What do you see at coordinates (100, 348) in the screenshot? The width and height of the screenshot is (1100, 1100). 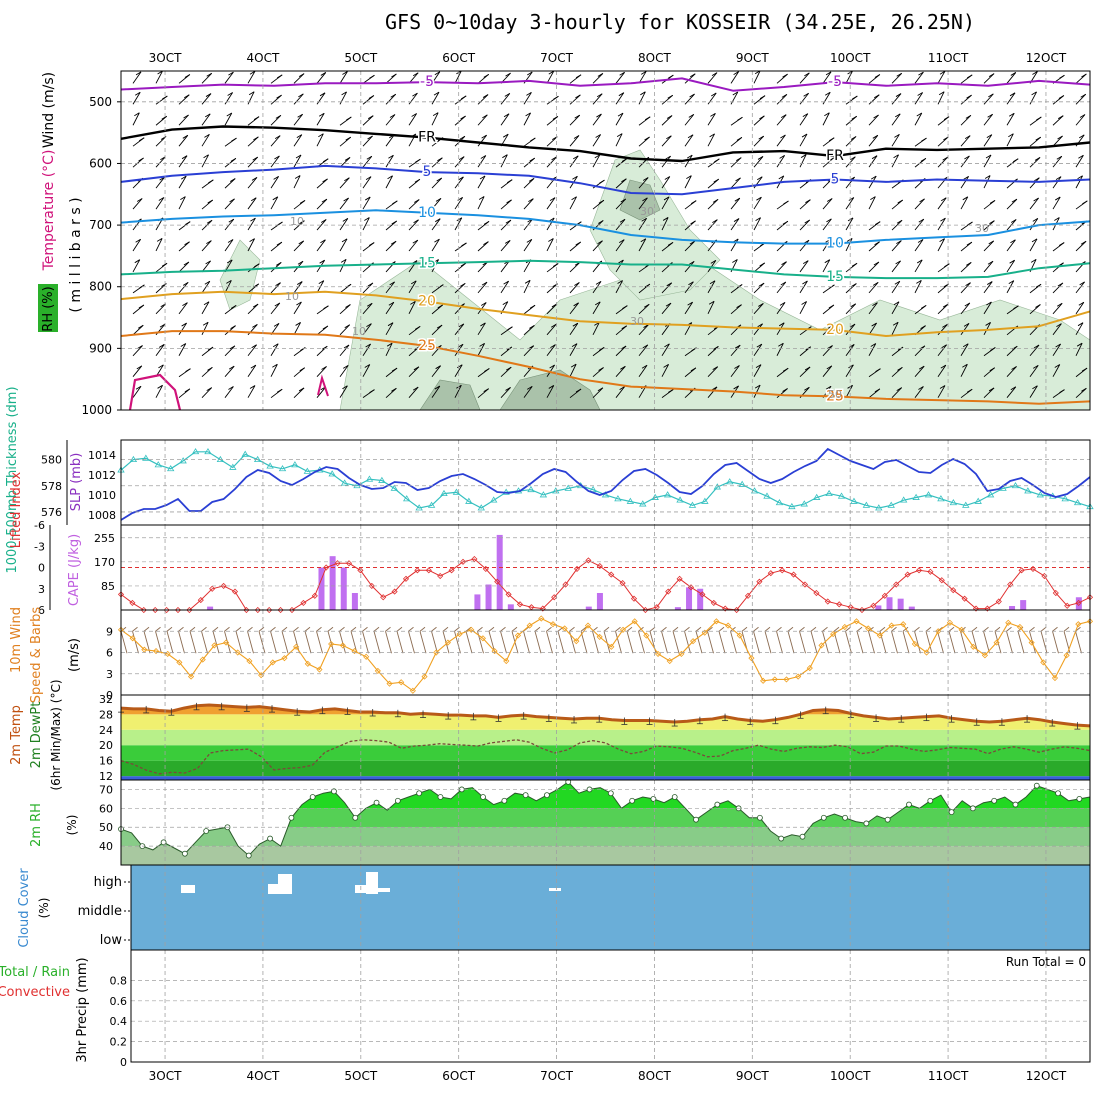 I see `pressure-tick: 900` at bounding box center [100, 348].